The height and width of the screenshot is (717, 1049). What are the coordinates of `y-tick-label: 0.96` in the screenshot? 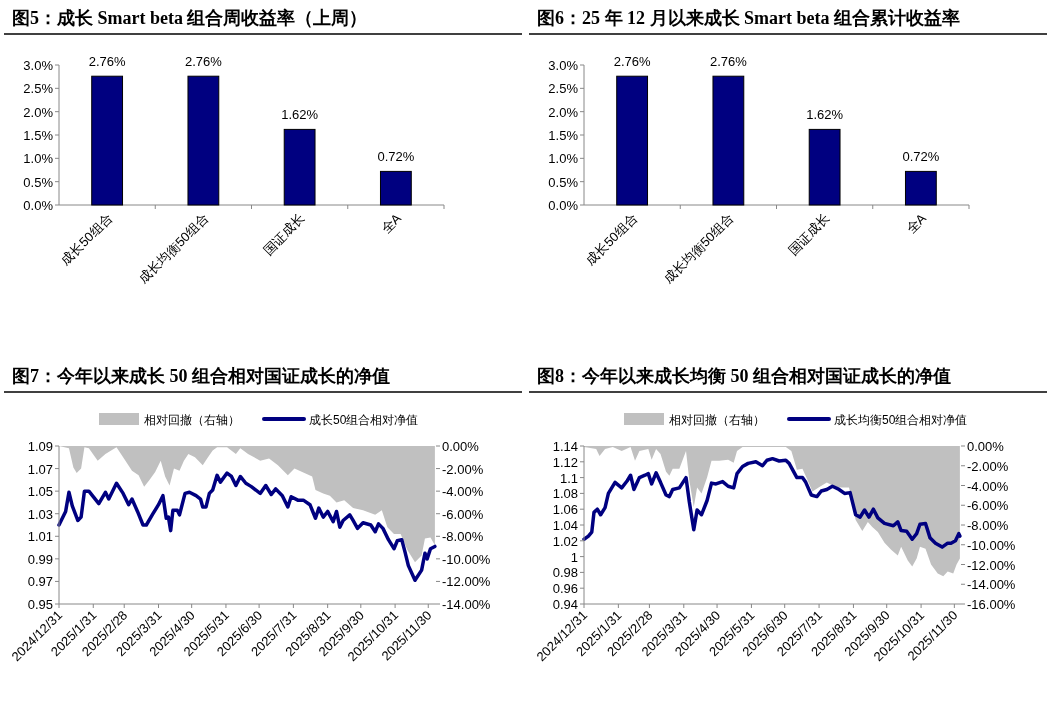 It's located at (565, 589).